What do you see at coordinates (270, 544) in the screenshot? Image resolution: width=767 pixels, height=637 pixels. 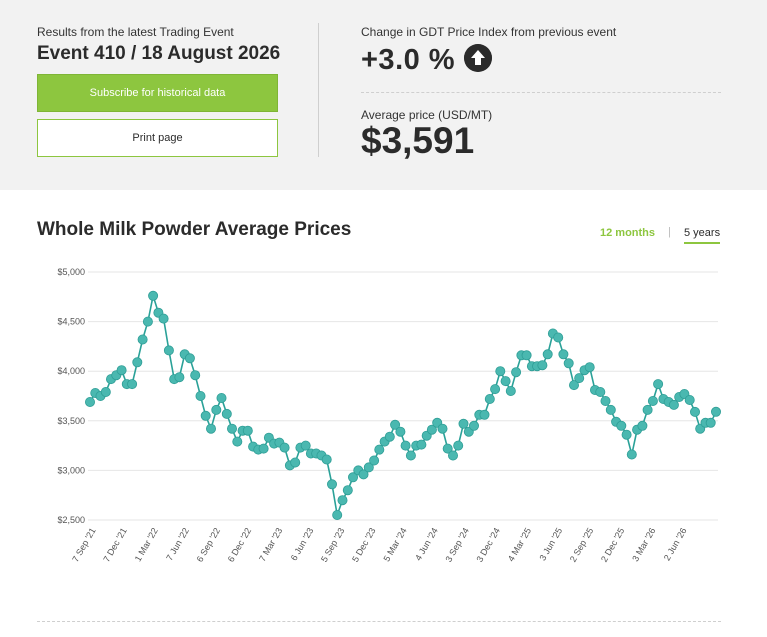 I see `x-tick-label: 7 Mar '23` at bounding box center [270, 544].